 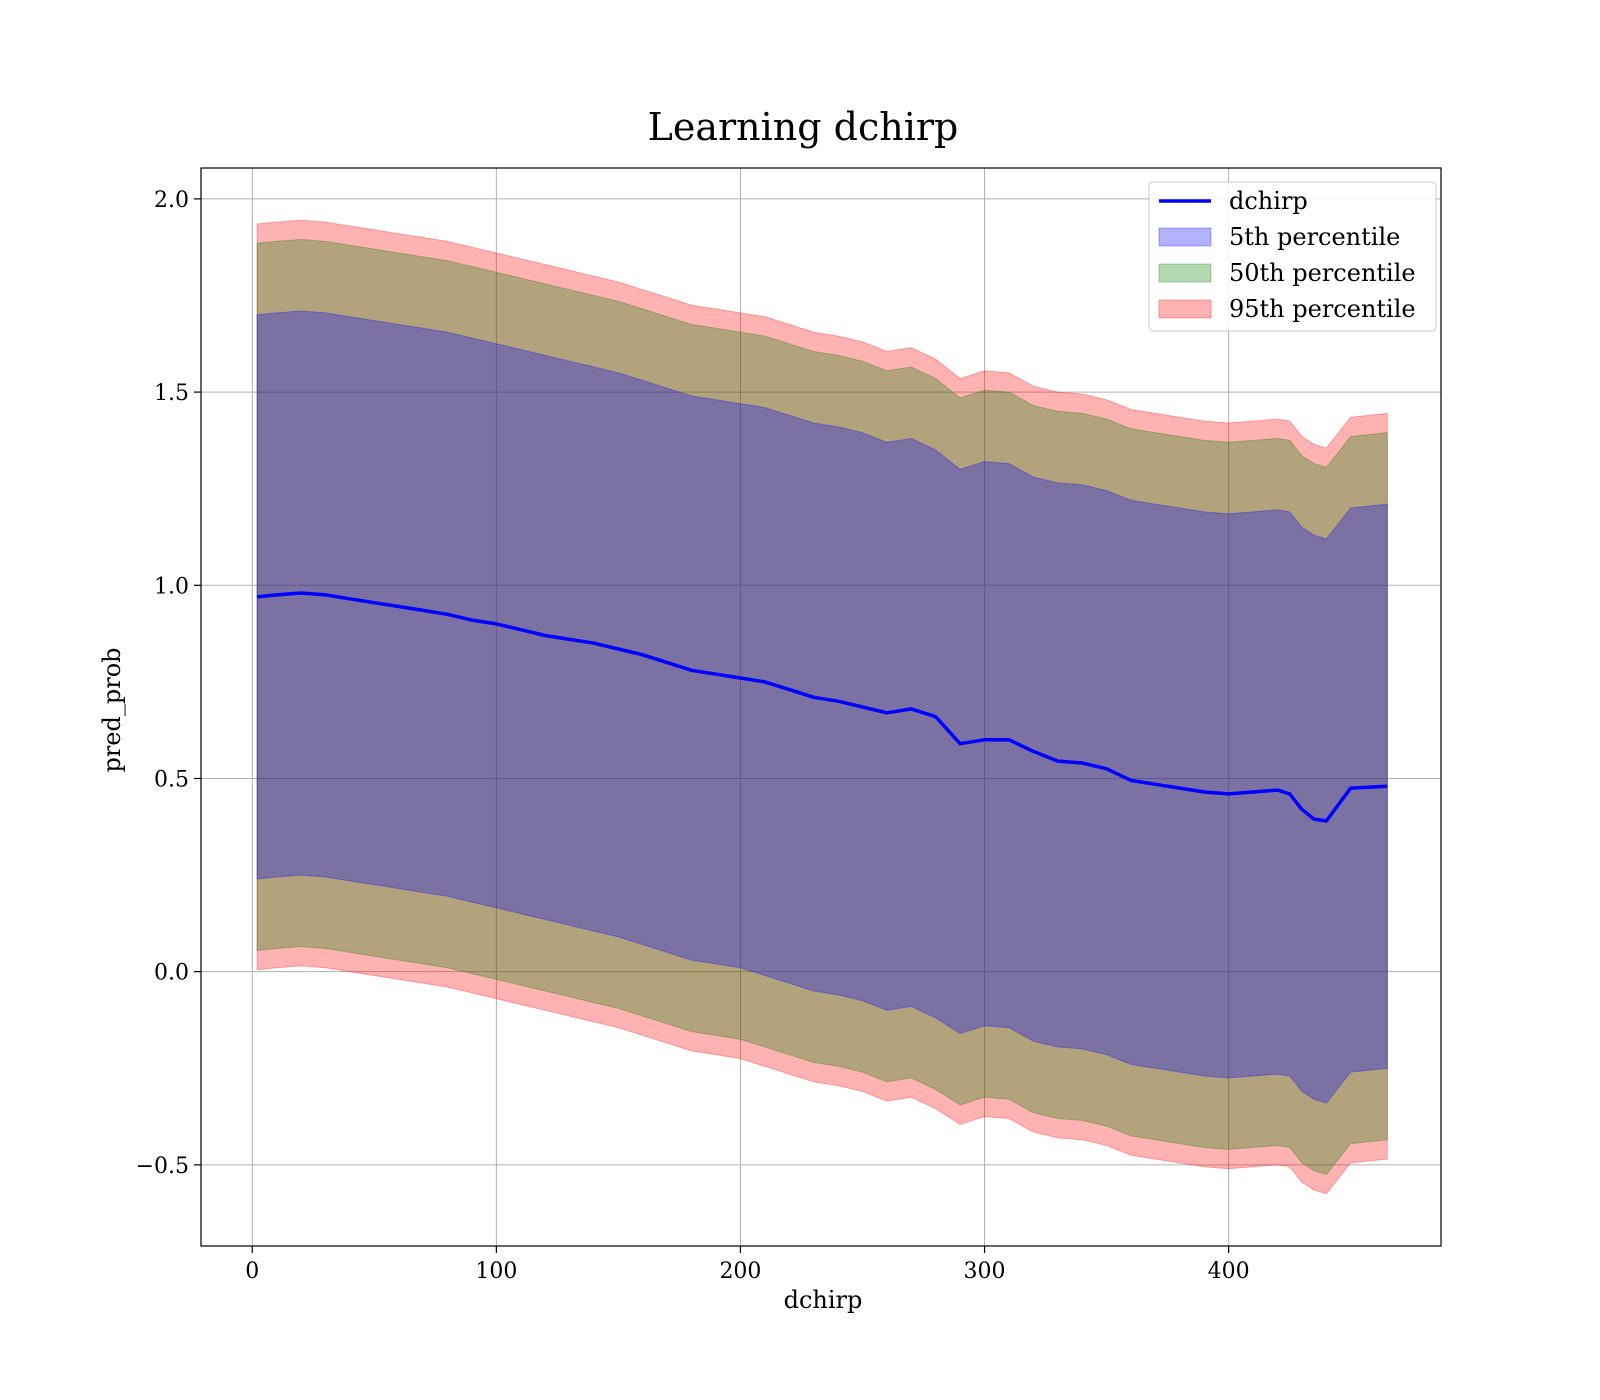 What do you see at coordinates (803, 127) in the screenshot?
I see `chart-title: Learning dchirp` at bounding box center [803, 127].